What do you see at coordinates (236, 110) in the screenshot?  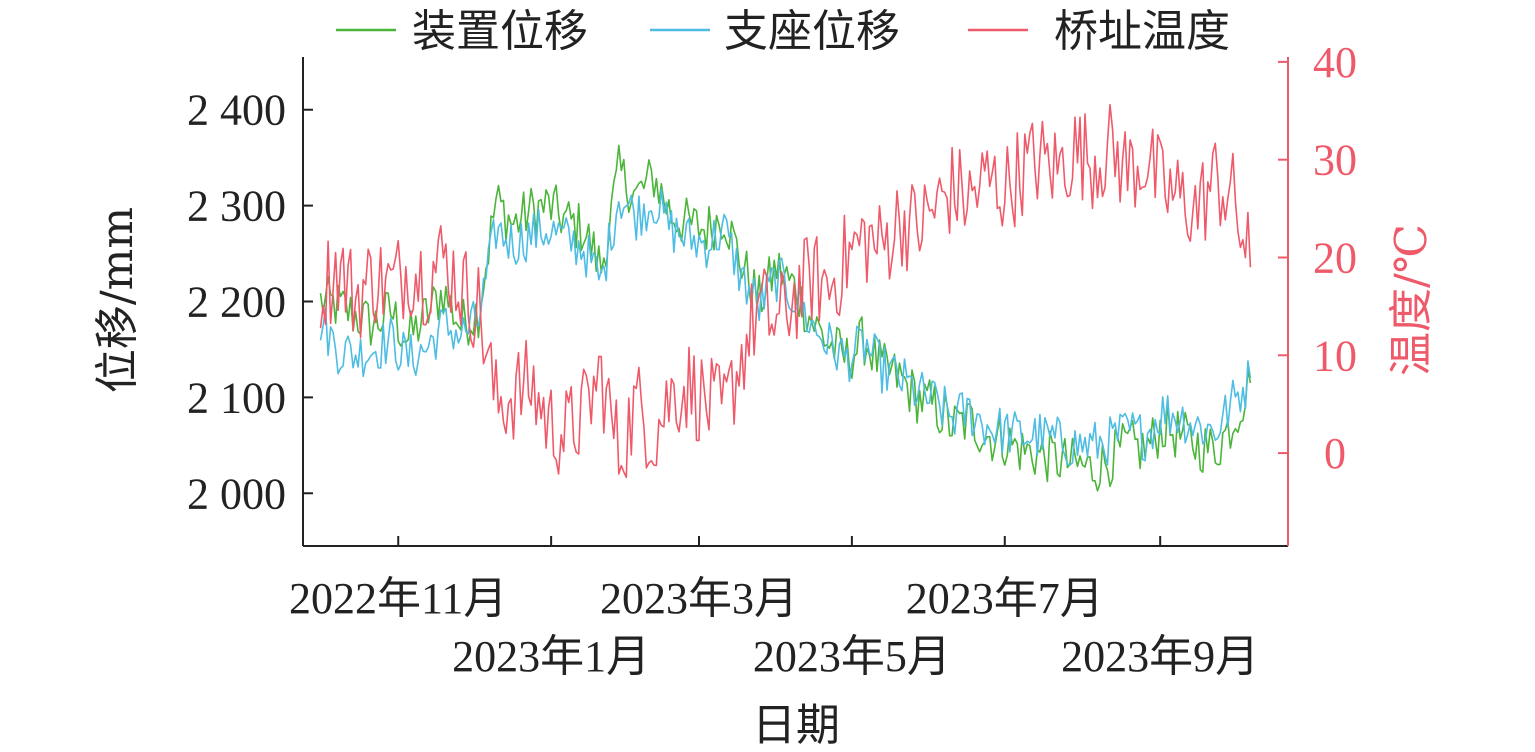 I see `y-left-tick-label: 2 400` at bounding box center [236, 110].